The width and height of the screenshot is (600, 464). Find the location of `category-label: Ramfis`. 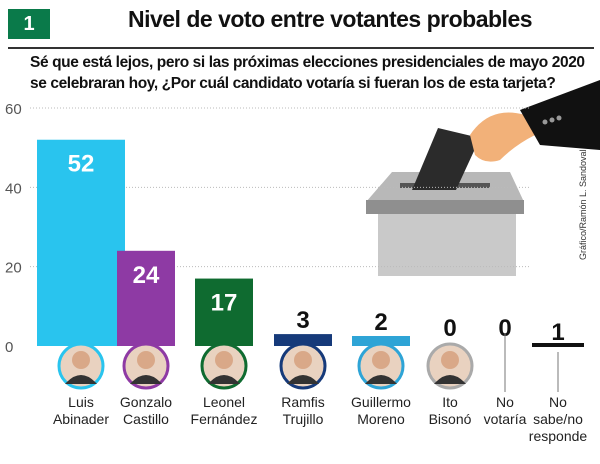

category-label: Ramfis is located at coordinates (303, 402).